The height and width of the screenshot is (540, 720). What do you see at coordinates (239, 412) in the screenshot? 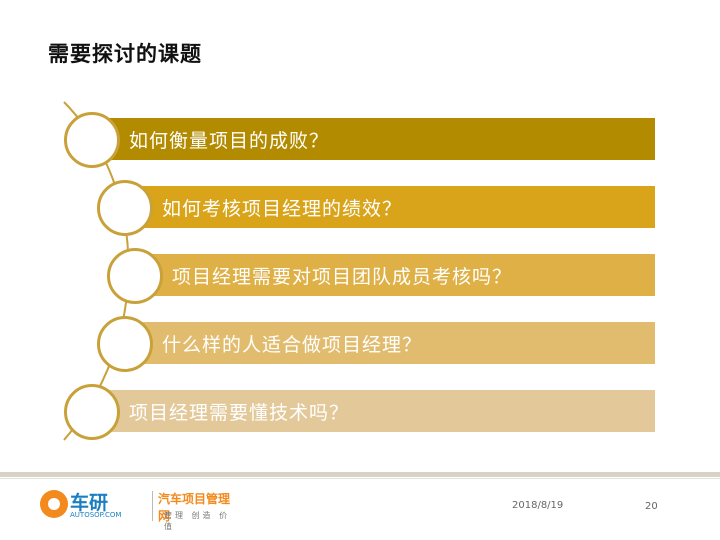
I see `item-text-5: 项目经理需要懂技术吗？` at bounding box center [239, 412].